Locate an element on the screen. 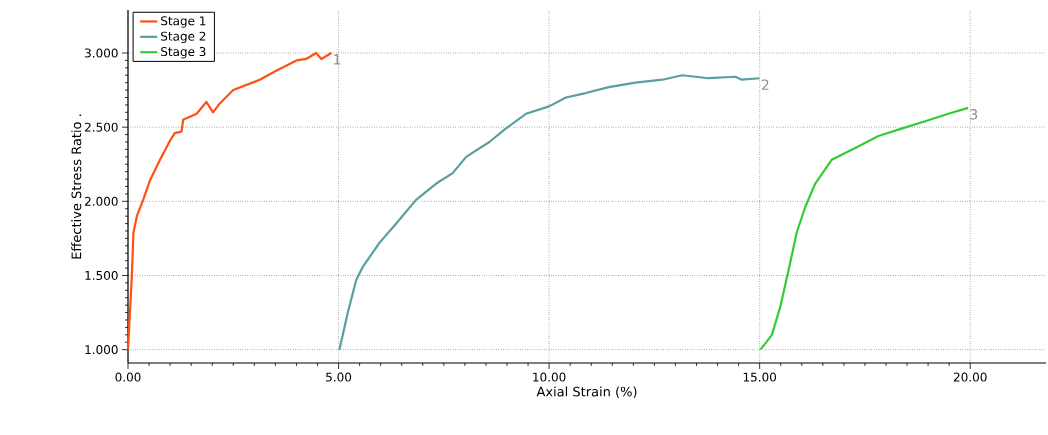 This screenshot has width=1048, height=435. annotation: 1 is located at coordinates (337, 59).